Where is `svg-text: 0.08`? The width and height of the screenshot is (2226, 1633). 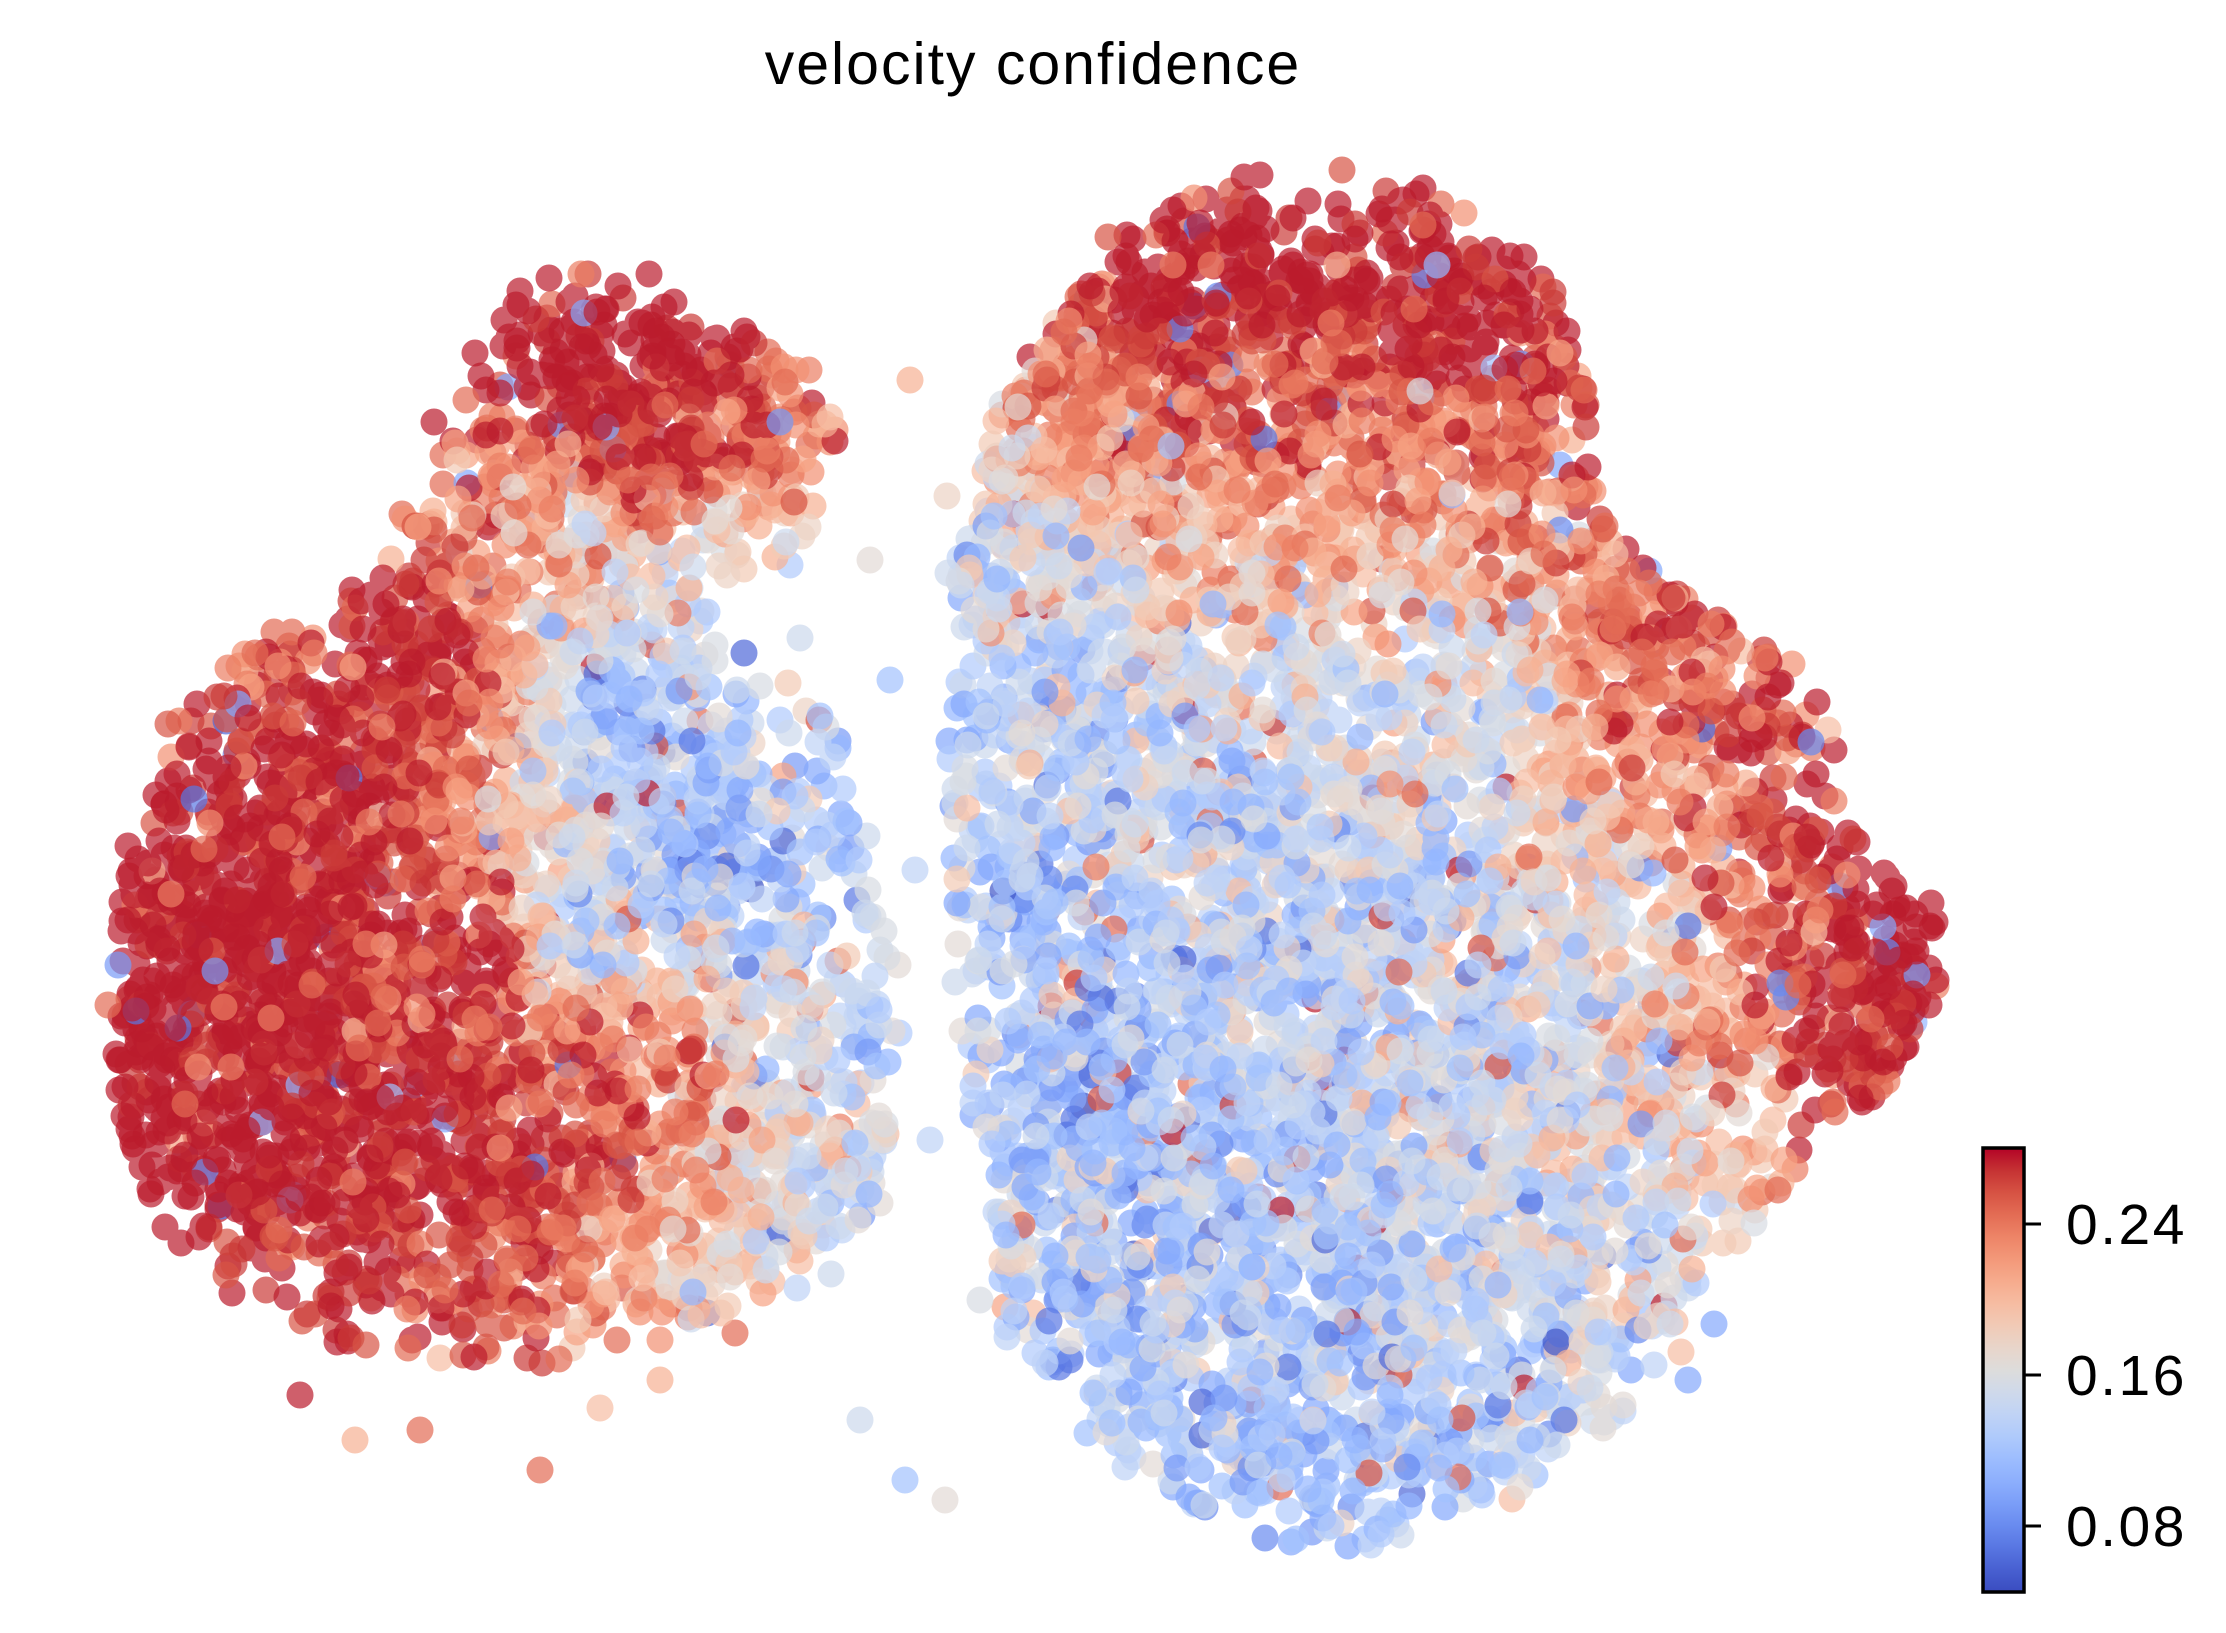 svg-text: 0.08 is located at coordinates (2126, 1527).